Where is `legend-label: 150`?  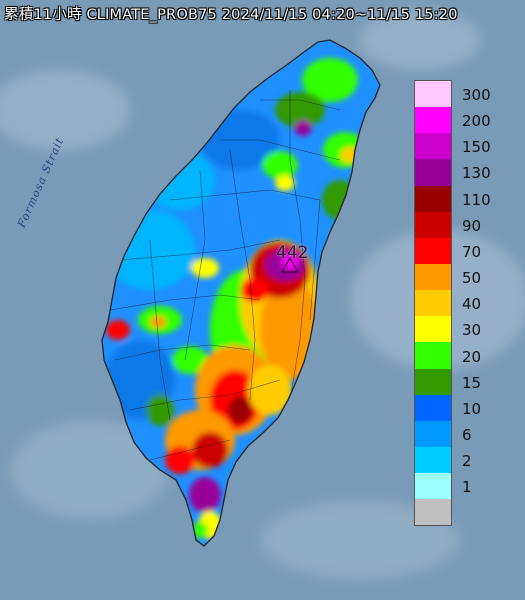
legend-label: 150 is located at coordinates (476, 147).